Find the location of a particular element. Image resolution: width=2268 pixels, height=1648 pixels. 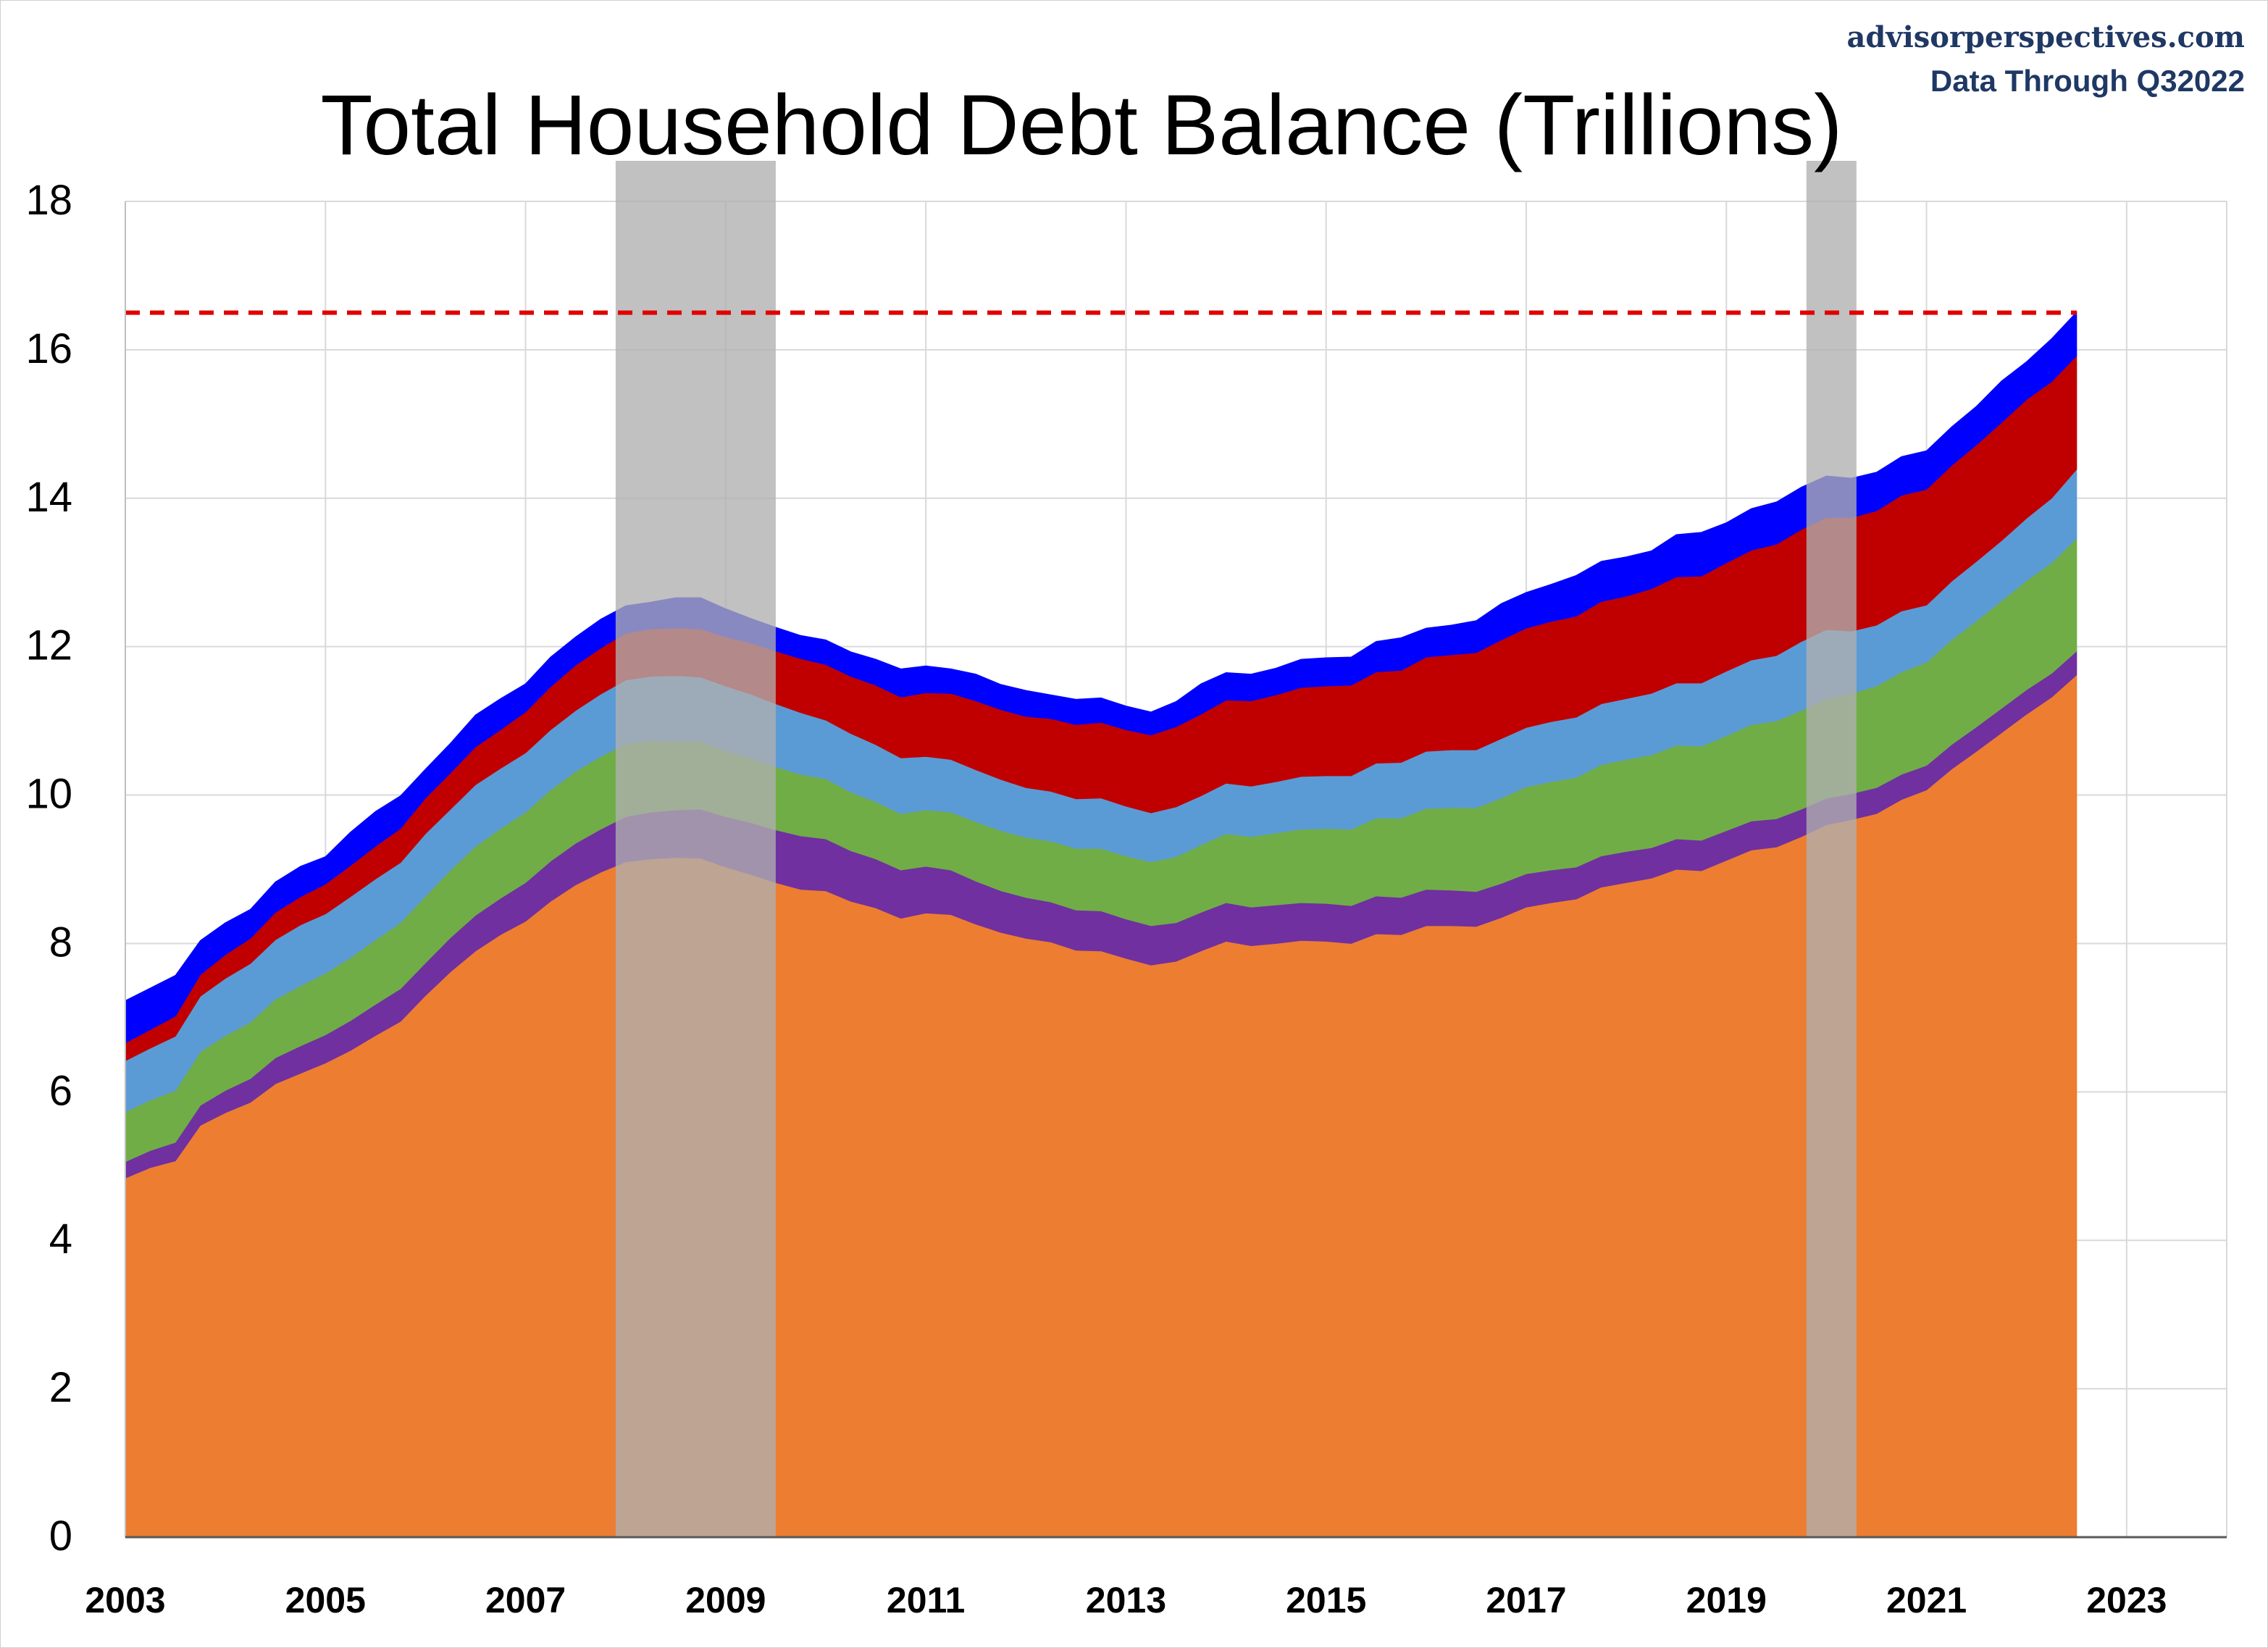

x-tick-label: 2005 is located at coordinates (326, 1600).